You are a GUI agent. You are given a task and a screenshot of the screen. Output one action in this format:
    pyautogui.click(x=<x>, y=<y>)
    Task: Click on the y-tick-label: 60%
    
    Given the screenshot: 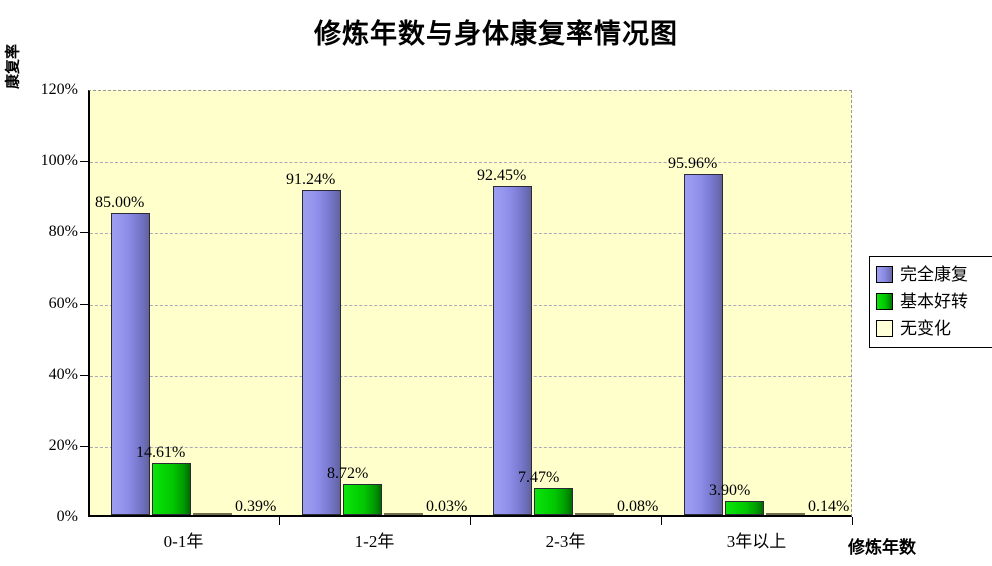 What is the action you would take?
    pyautogui.click(x=63, y=303)
    